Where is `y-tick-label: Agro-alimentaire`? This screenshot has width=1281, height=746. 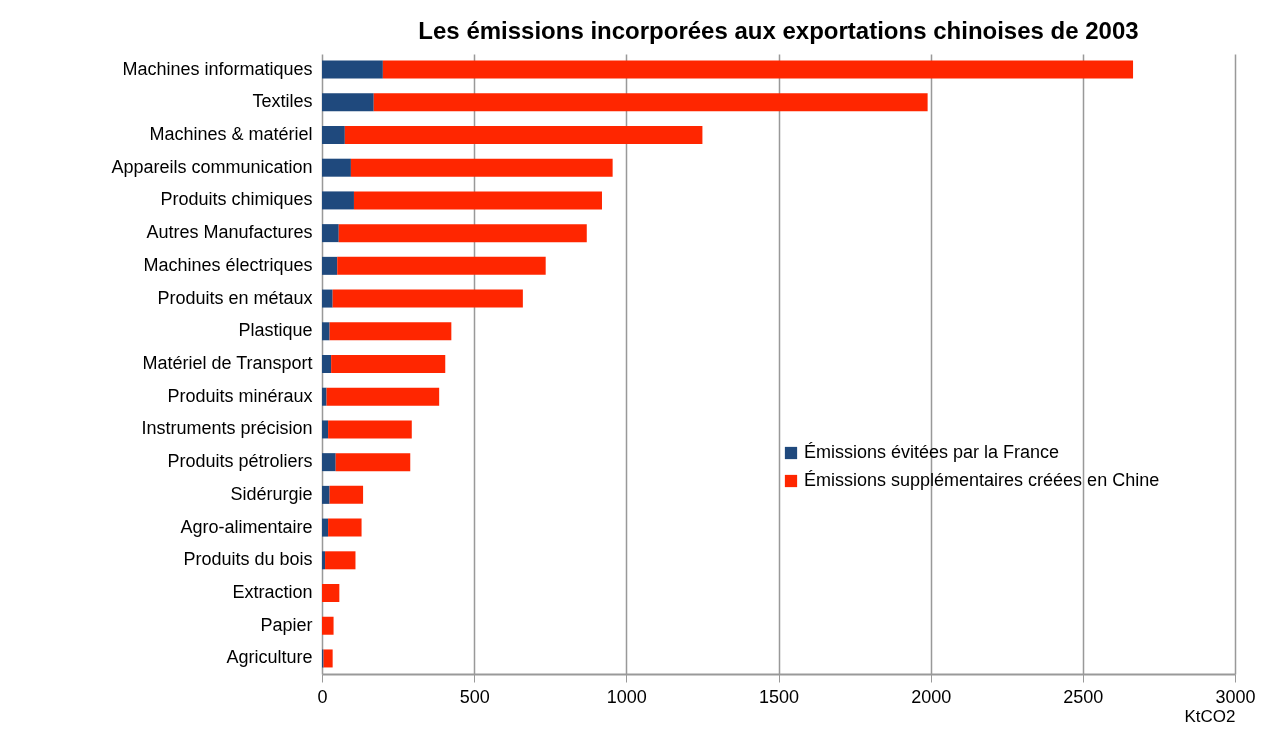 y-tick-label: Agro-alimentaire is located at coordinates (246, 526).